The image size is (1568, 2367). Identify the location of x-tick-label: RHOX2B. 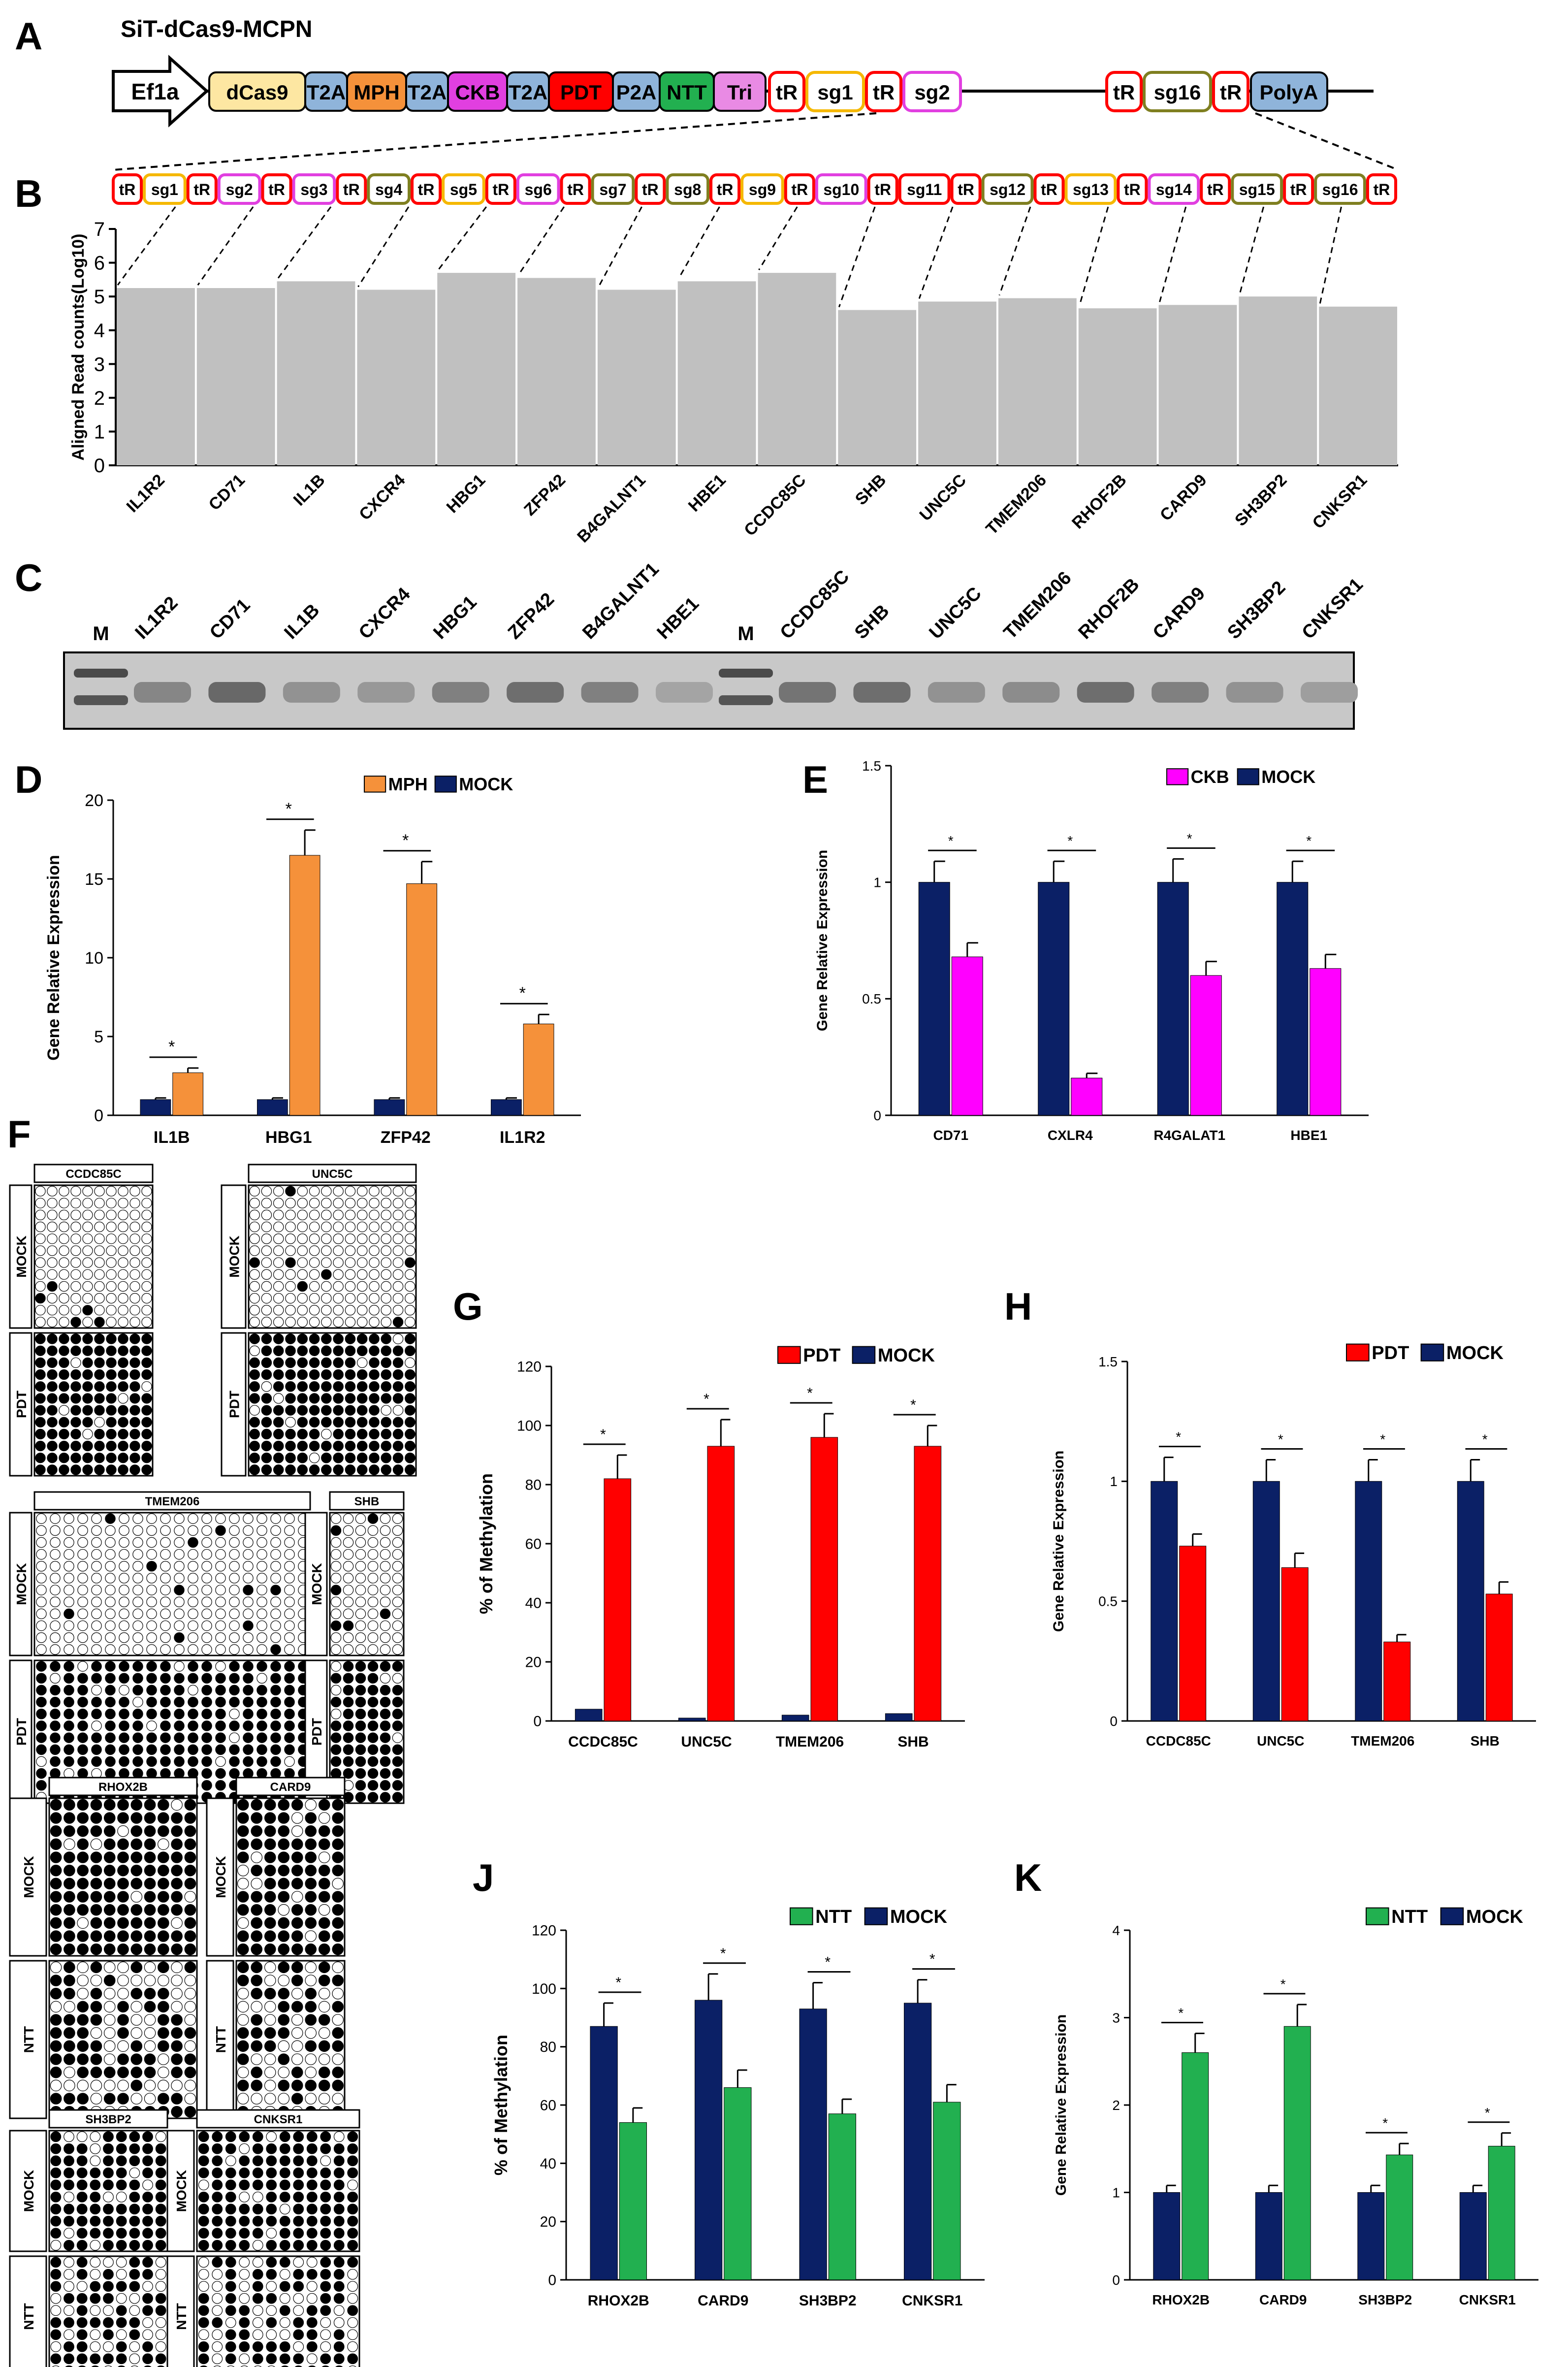
(618, 2301).